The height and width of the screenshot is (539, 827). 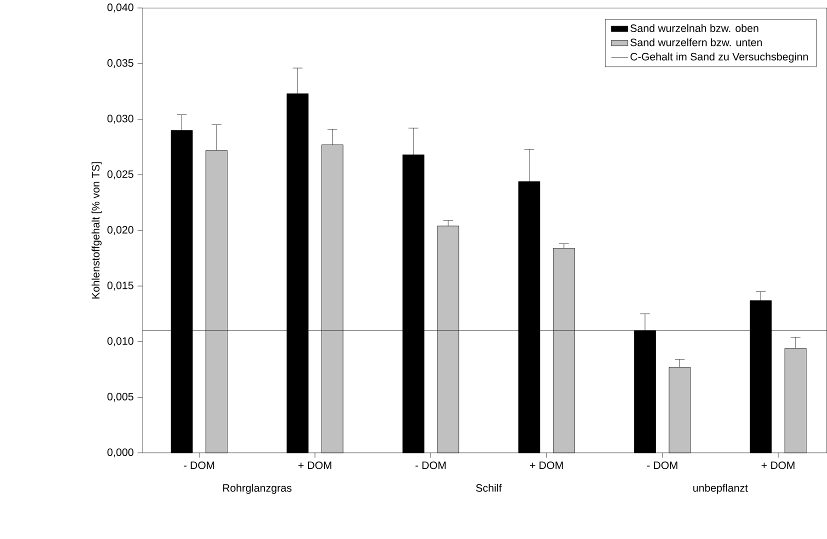 I want to click on y-tick-label: 0,035, so click(x=120, y=63).